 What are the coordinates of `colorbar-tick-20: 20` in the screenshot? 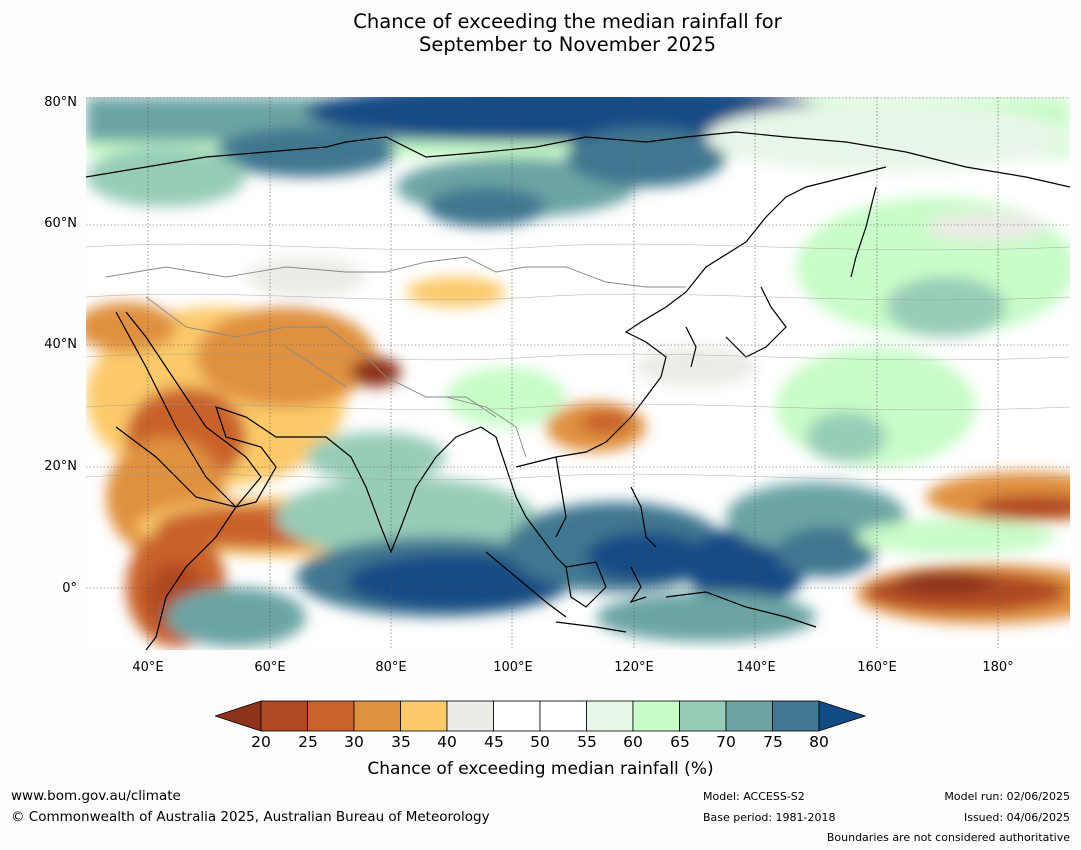 It's located at (261, 742).